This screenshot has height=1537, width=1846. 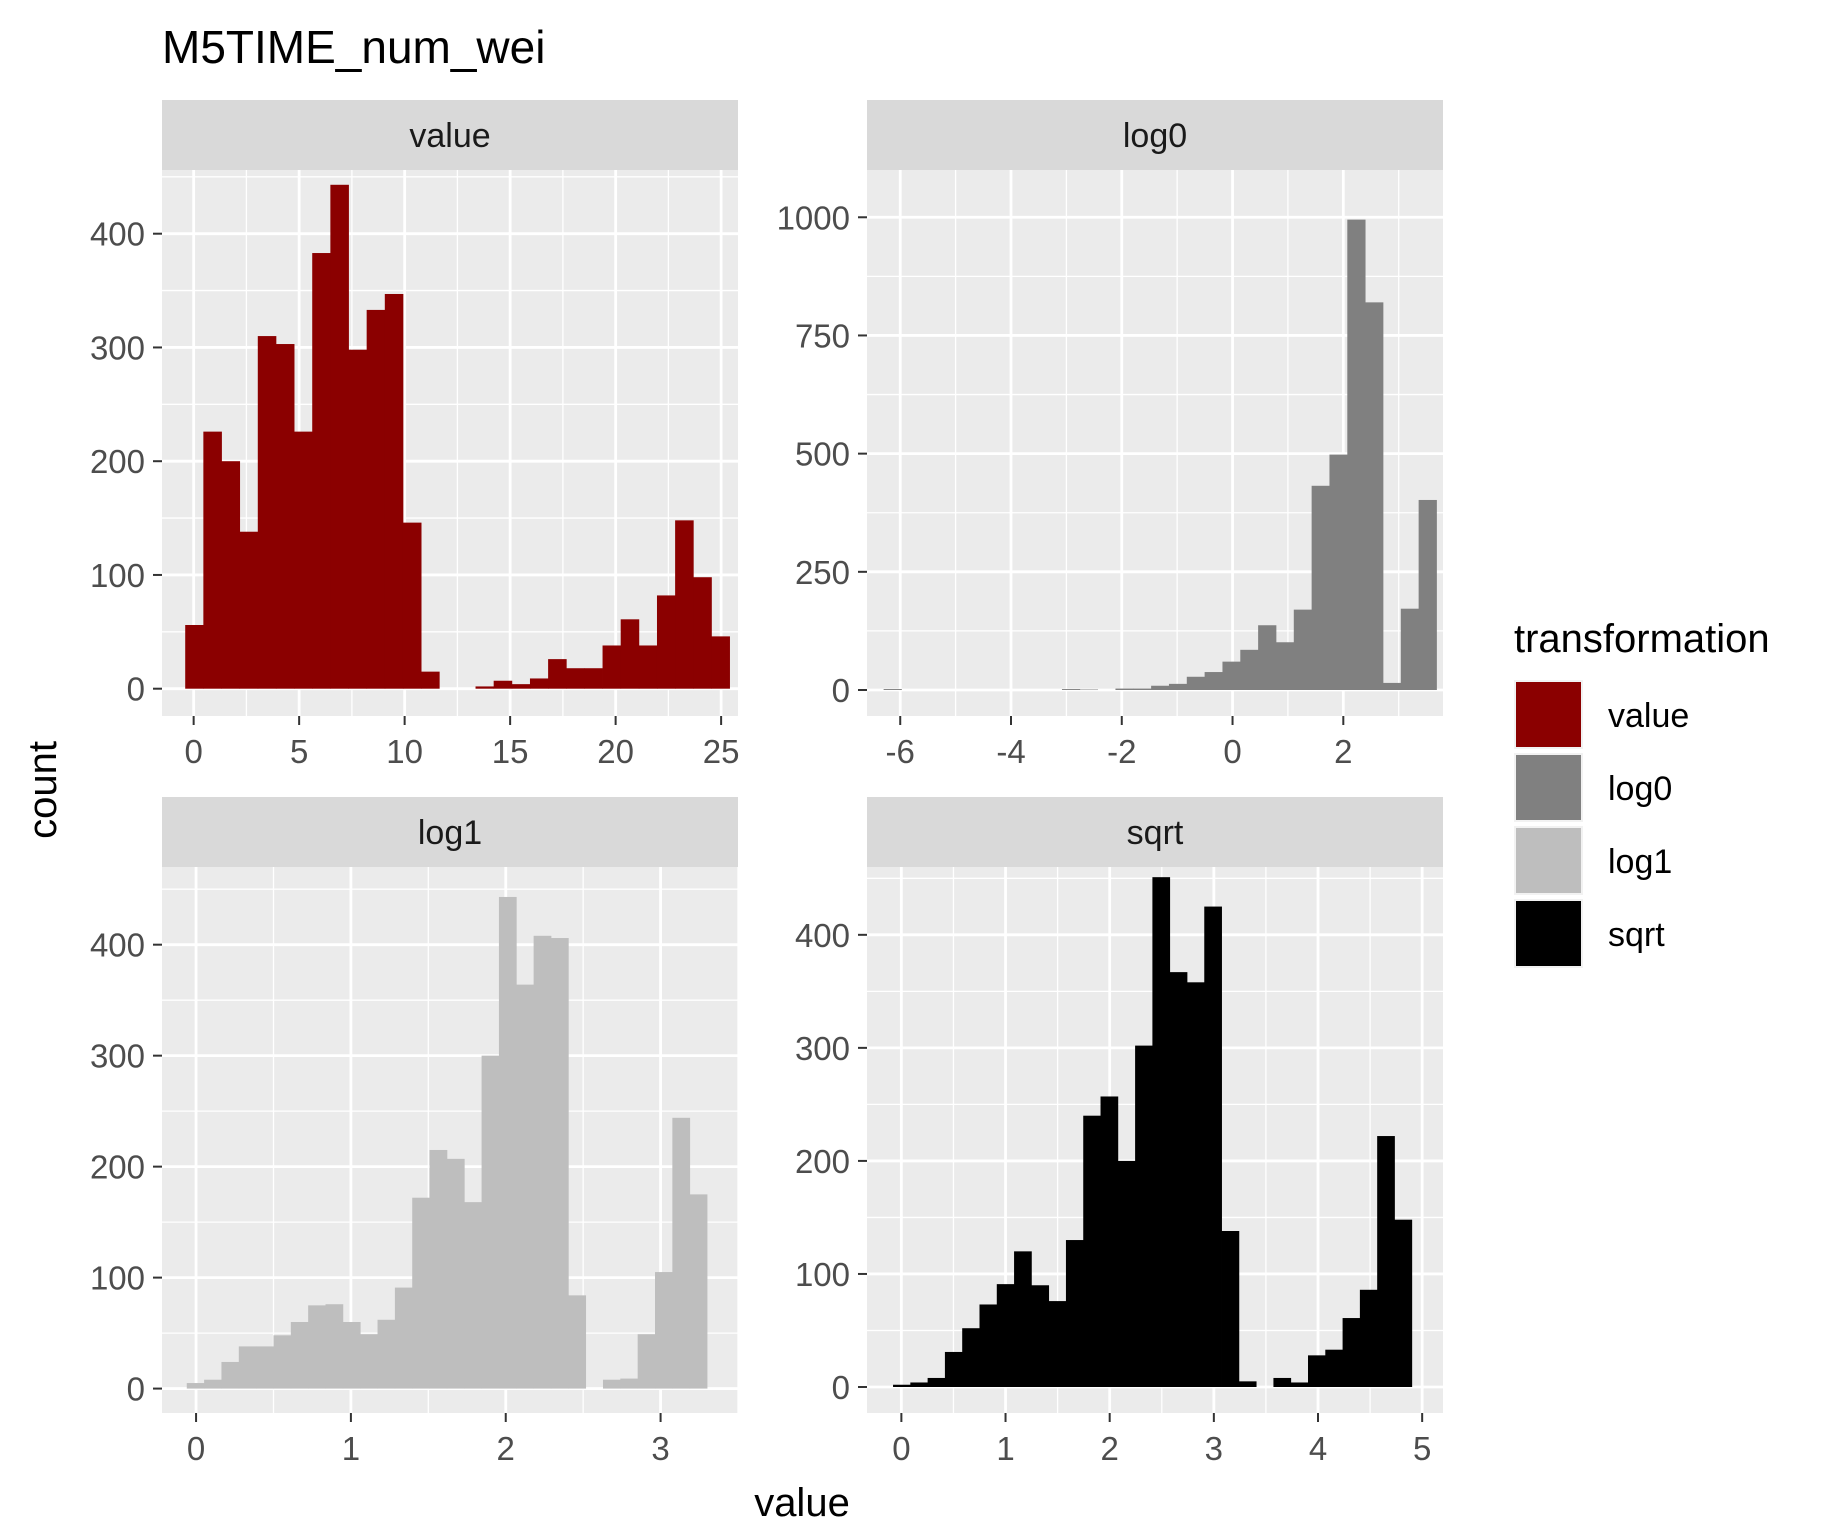 I want to click on panel-log1-y-tick-label: 100, so click(x=117, y=1278).